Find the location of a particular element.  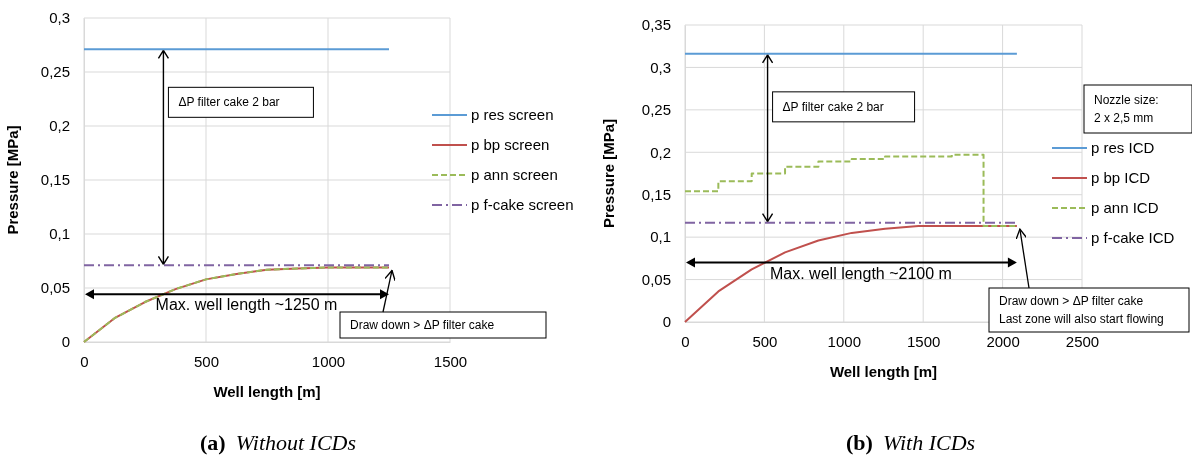

legend-label: p res ICD is located at coordinates (1123, 147).